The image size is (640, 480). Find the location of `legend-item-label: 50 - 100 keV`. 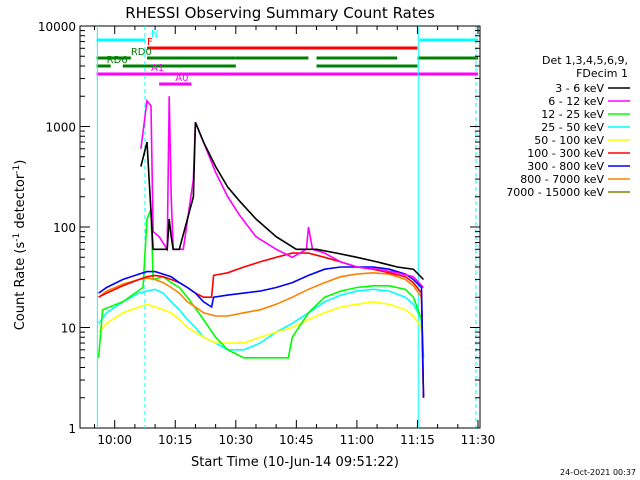

legend-item-label: 50 - 100 keV is located at coordinates (569, 140).